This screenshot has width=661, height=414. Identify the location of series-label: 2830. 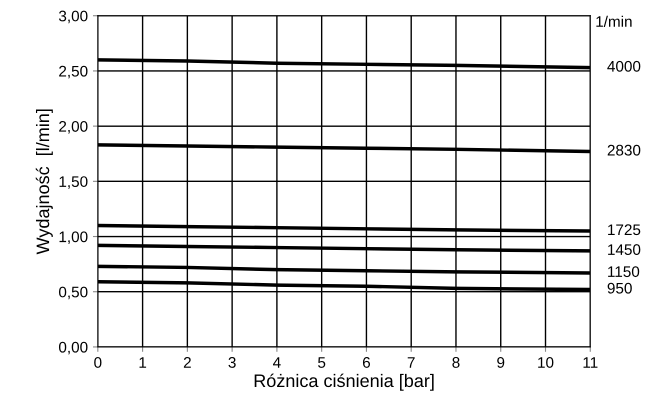
(624, 150).